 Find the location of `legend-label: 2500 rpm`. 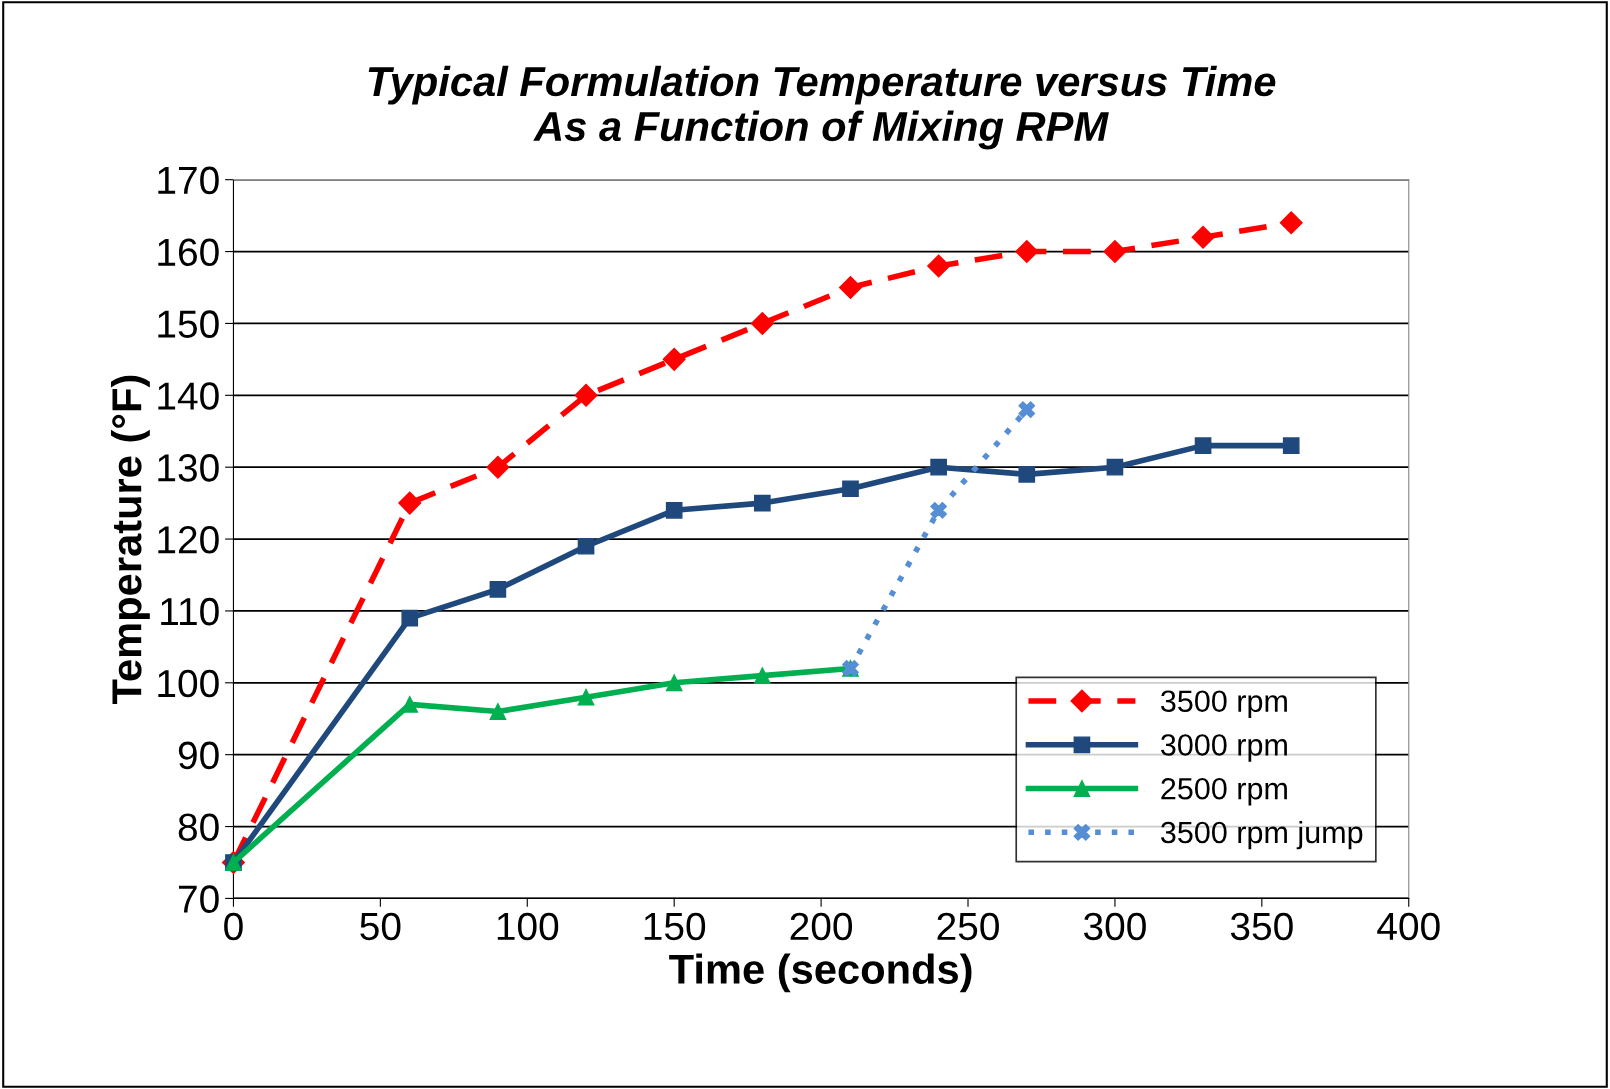

legend-label: 2500 rpm is located at coordinates (1224, 791).